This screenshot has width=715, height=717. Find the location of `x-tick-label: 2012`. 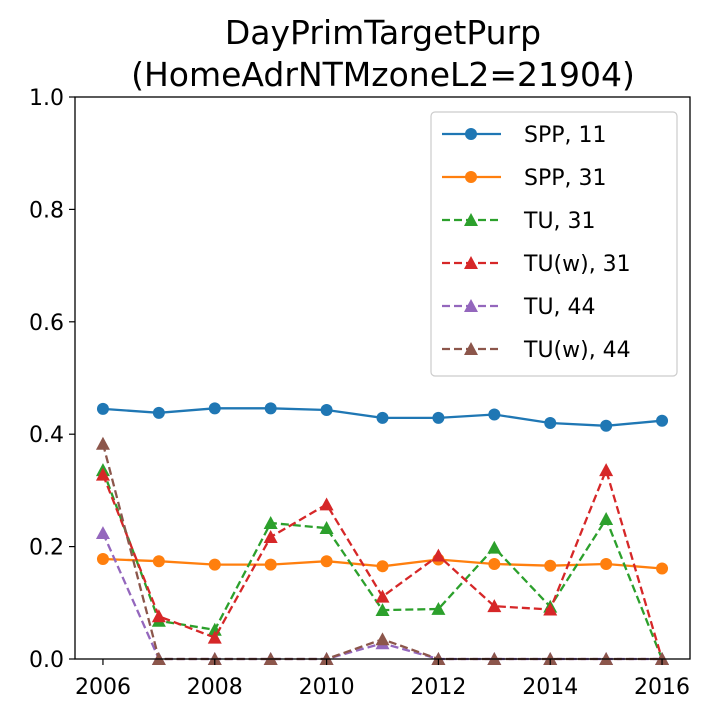

x-tick-label: 2012 is located at coordinates (438, 687).